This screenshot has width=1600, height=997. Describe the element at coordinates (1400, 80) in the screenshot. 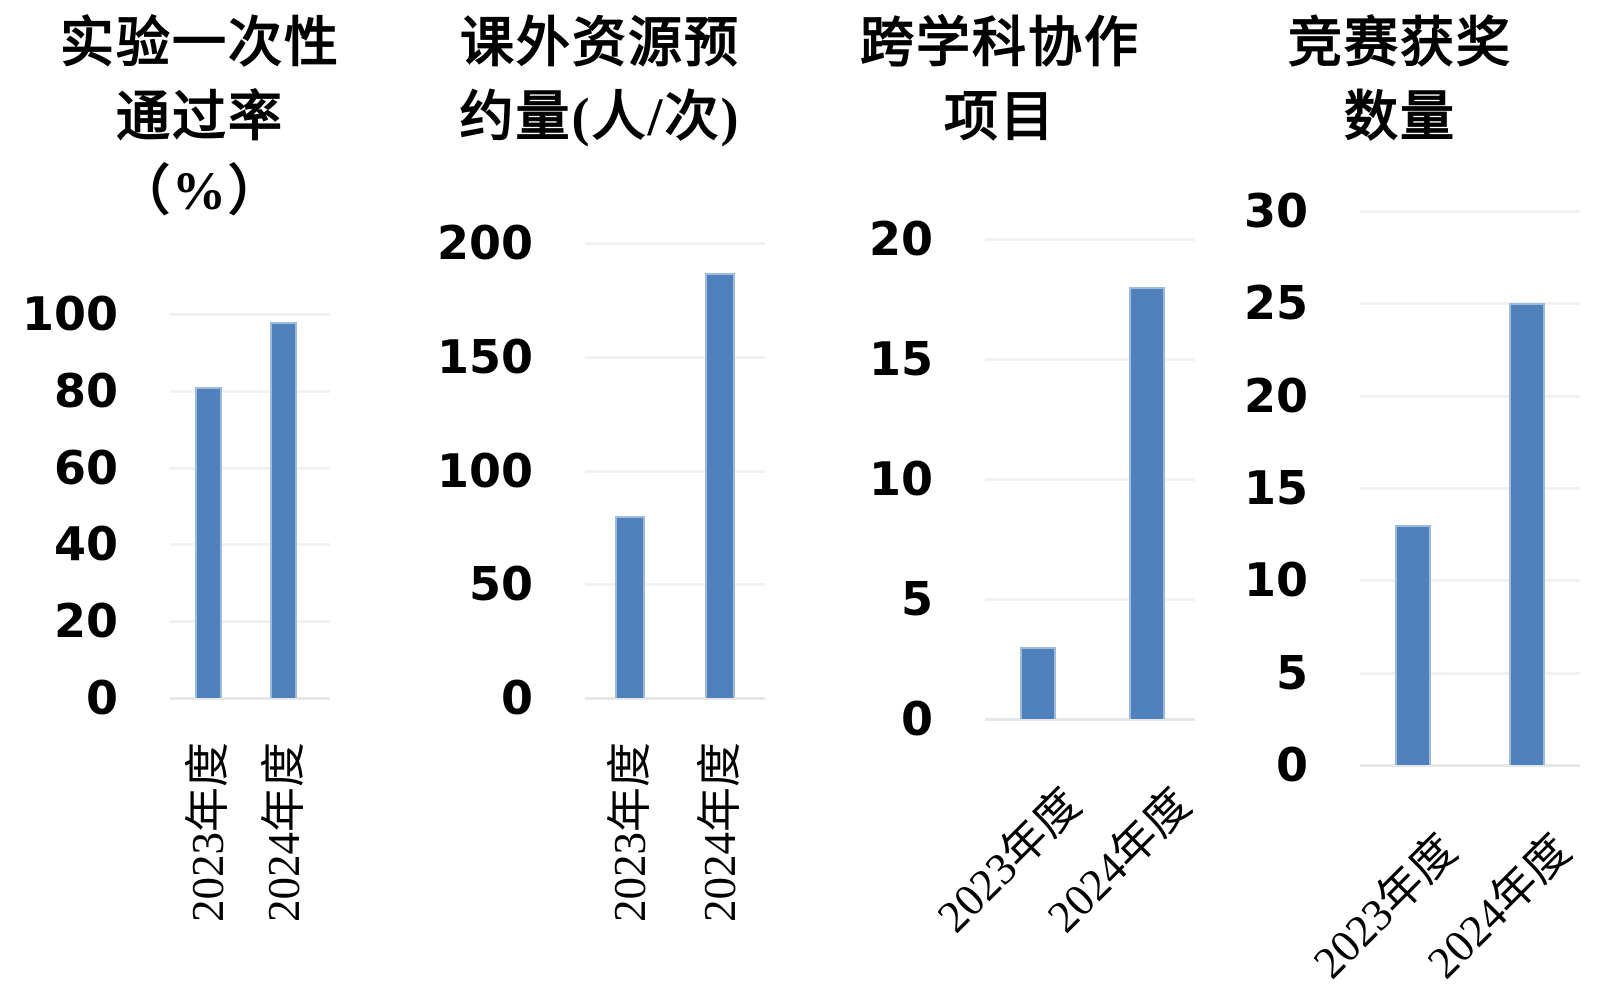

I see `chart-title: 竞赛获奖 数量` at that location.